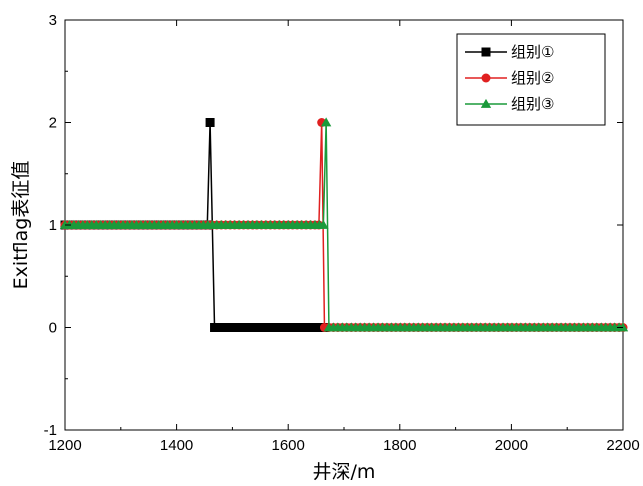 The image size is (643, 486). Describe the element at coordinates (288, 445) in the screenshot. I see `x-tick-label: 1600` at that location.